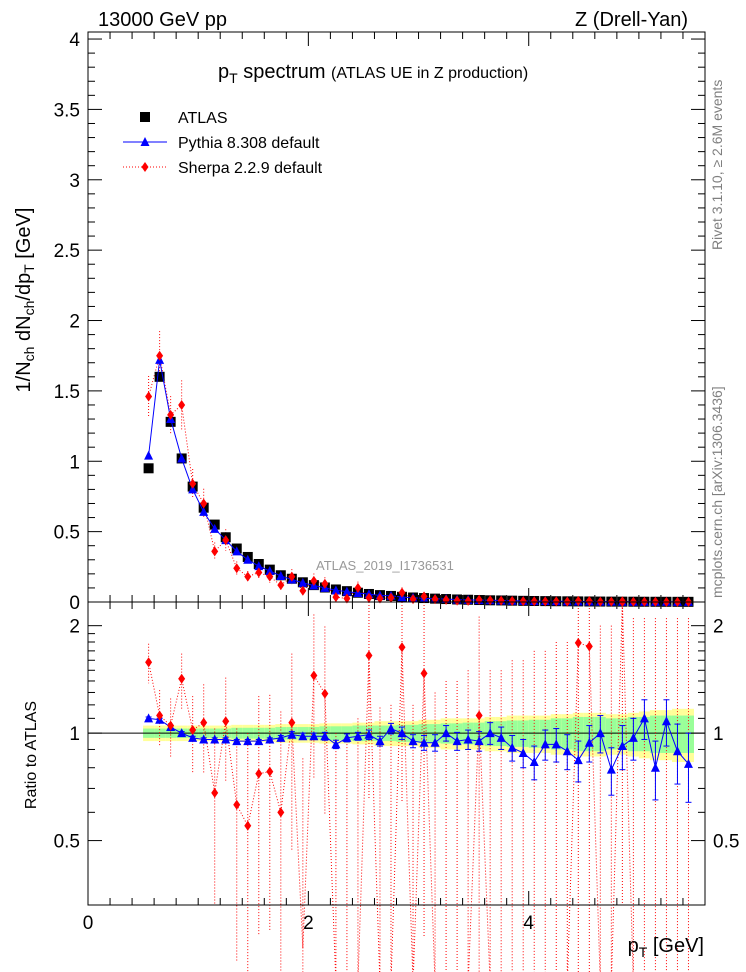 The image size is (746, 972). I want to click on legend-marker-pythia, so click(145, 141).